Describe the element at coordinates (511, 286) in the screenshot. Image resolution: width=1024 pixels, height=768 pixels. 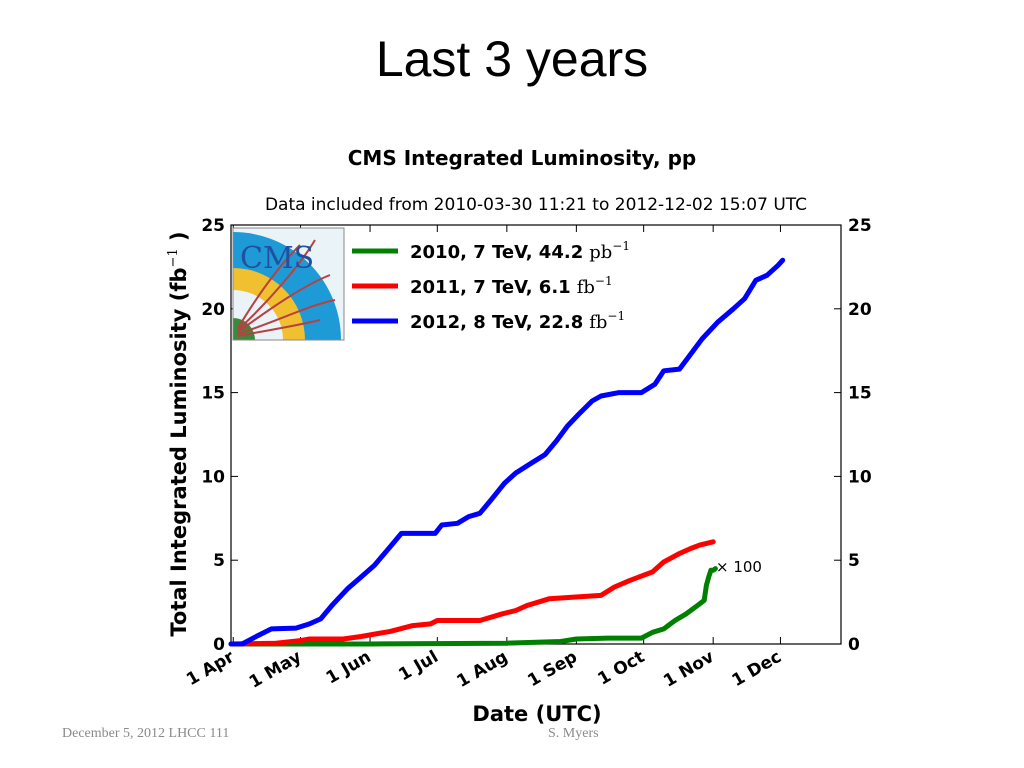
I see `legend-label-1: 2011, 7 TeV, 6.1 fb−1` at that location.